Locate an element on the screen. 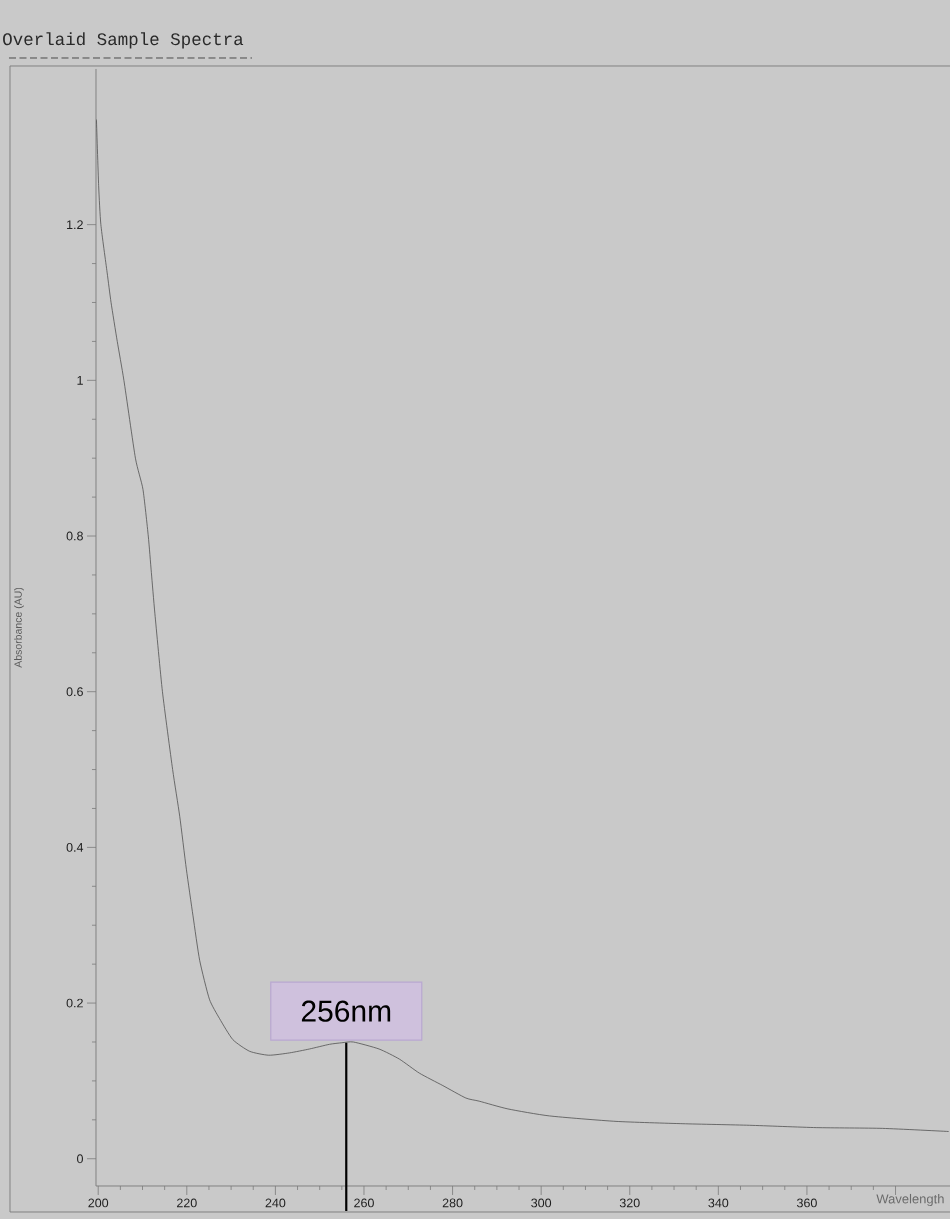  x-tick-label: 260 is located at coordinates (364, 1203).